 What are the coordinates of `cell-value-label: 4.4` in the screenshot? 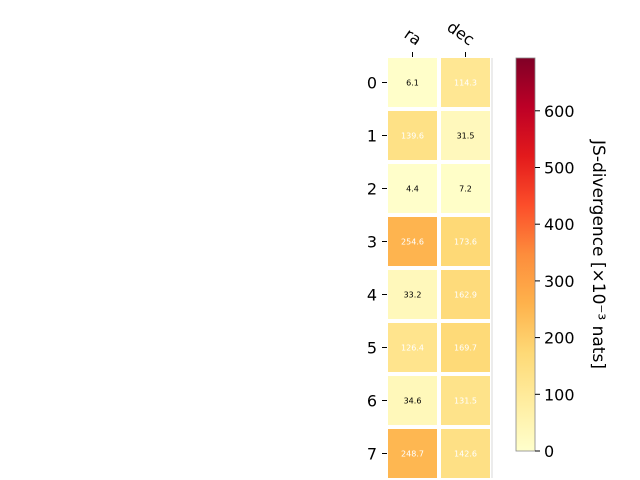 It's located at (412, 189).